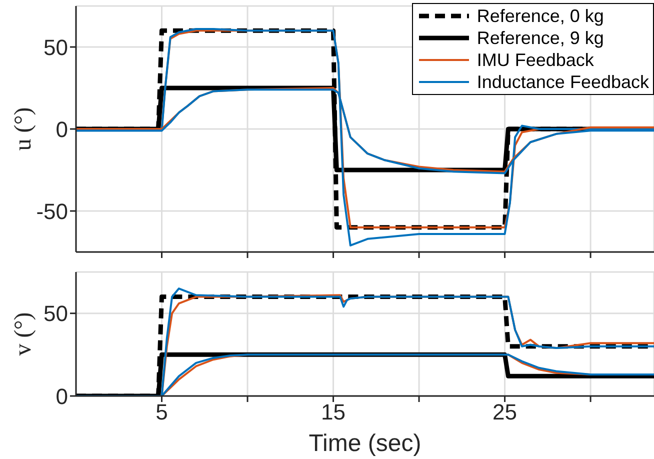 This screenshot has width=654, height=459. What do you see at coordinates (365, 443) in the screenshot?
I see `x-axis-title: Time (sec)` at bounding box center [365, 443].